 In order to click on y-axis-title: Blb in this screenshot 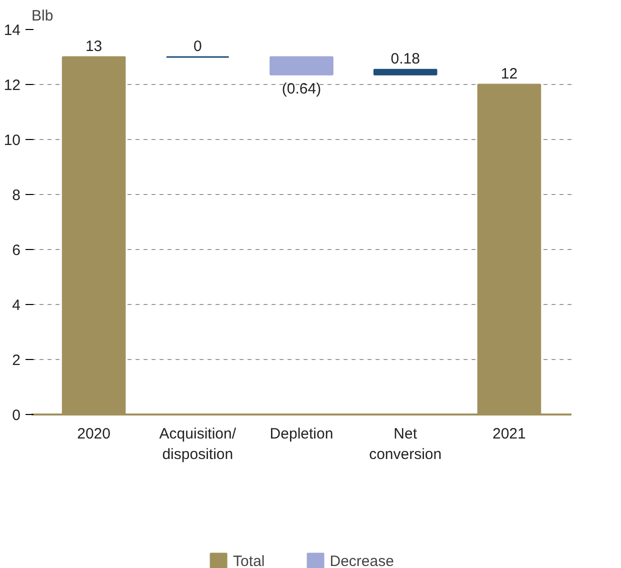, I will do `click(43, 16)`.